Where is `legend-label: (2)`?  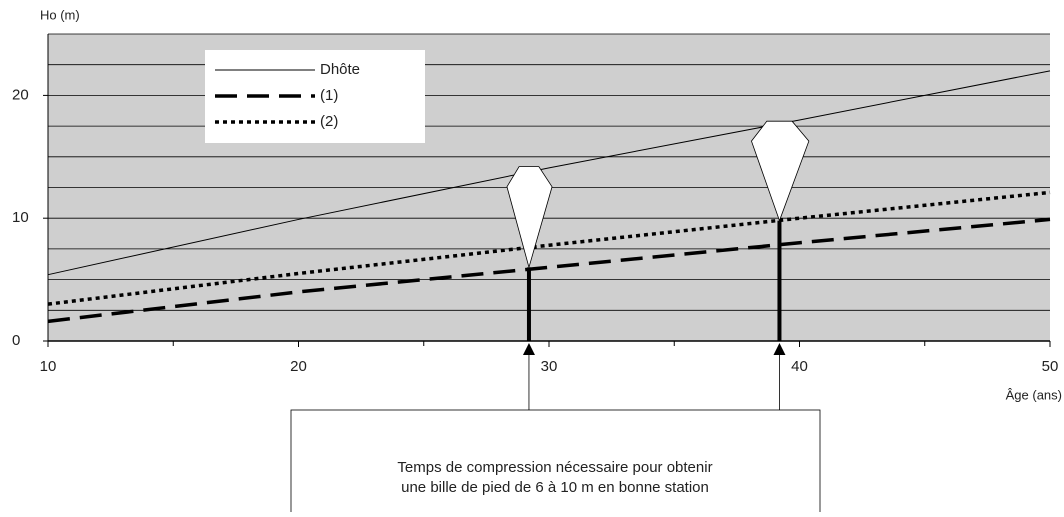
legend-label: (2) is located at coordinates (329, 121).